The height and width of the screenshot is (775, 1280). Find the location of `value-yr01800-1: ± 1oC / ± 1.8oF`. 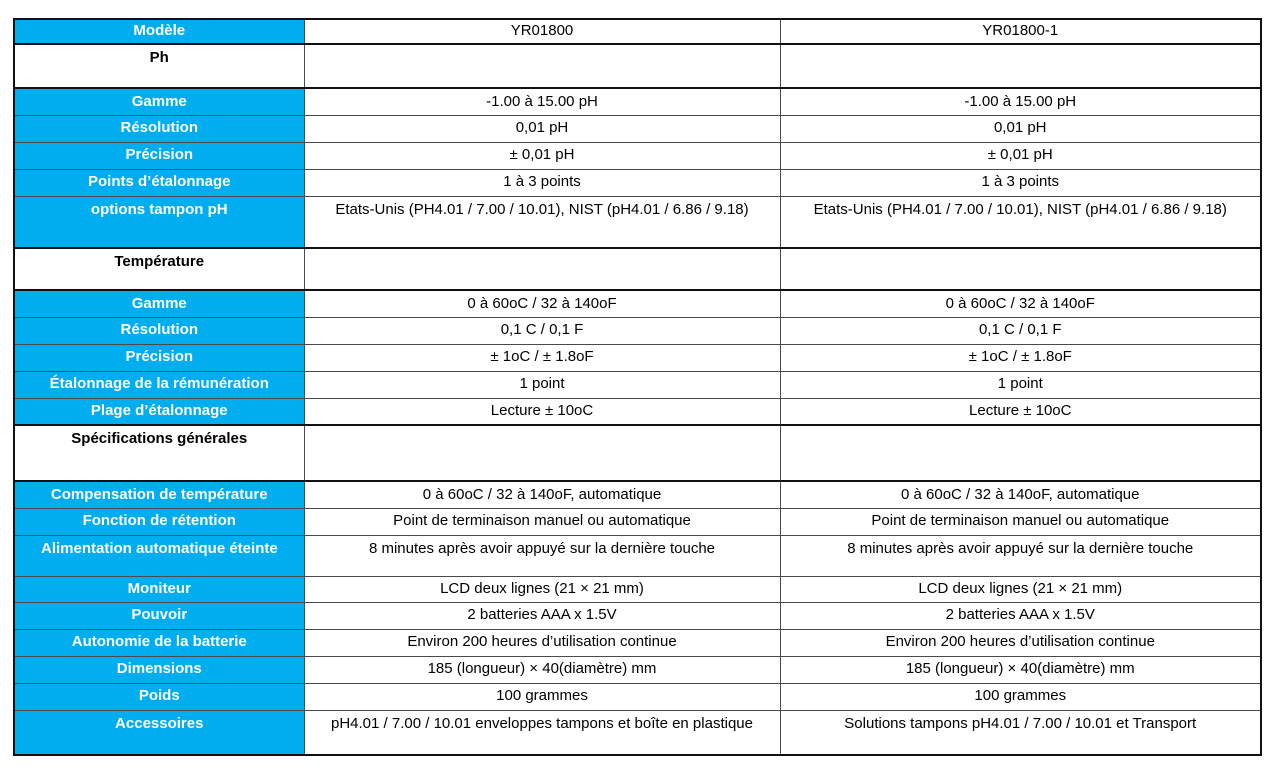

value-yr01800-1: ± 1oC / ± 1.8oF is located at coordinates (1020, 357).